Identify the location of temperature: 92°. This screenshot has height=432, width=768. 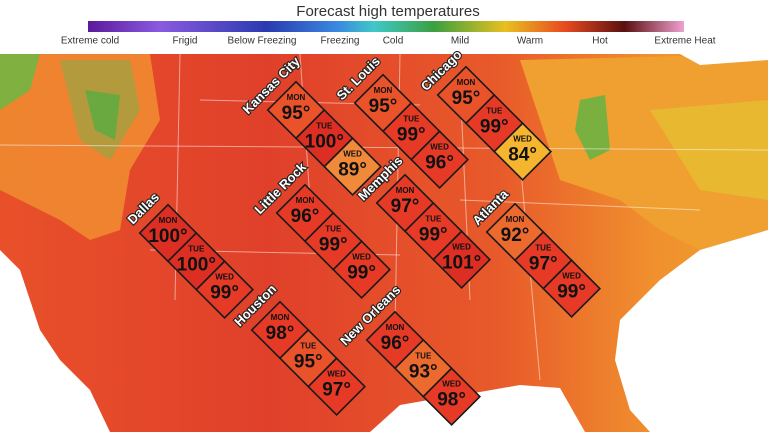
(515, 235).